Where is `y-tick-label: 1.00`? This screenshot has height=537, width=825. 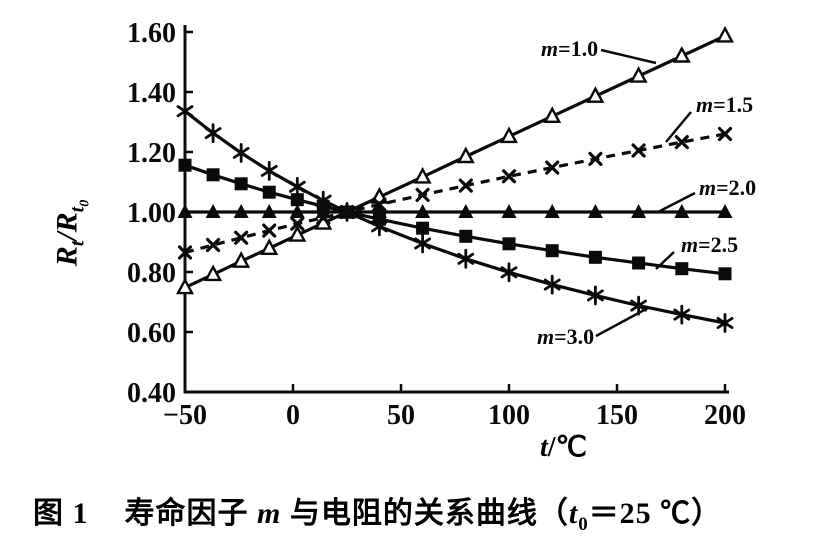
y-tick-label: 1.00 is located at coordinates (151, 213).